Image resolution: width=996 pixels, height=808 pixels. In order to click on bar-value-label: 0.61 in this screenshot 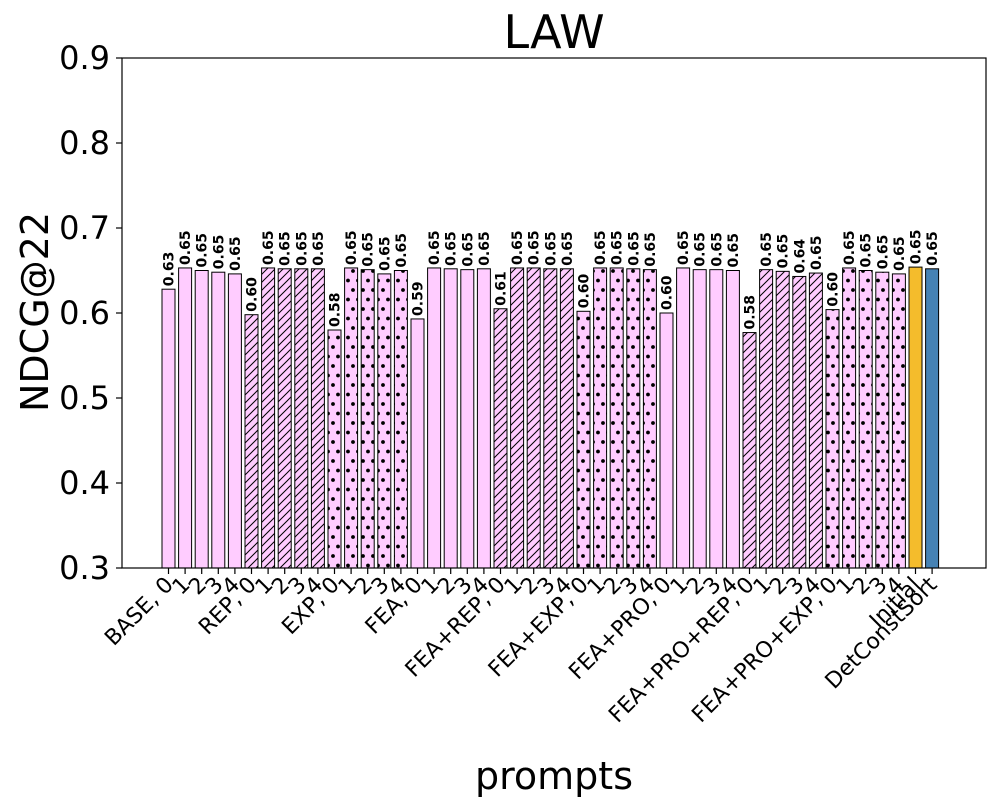, I will do `click(502, 288)`.